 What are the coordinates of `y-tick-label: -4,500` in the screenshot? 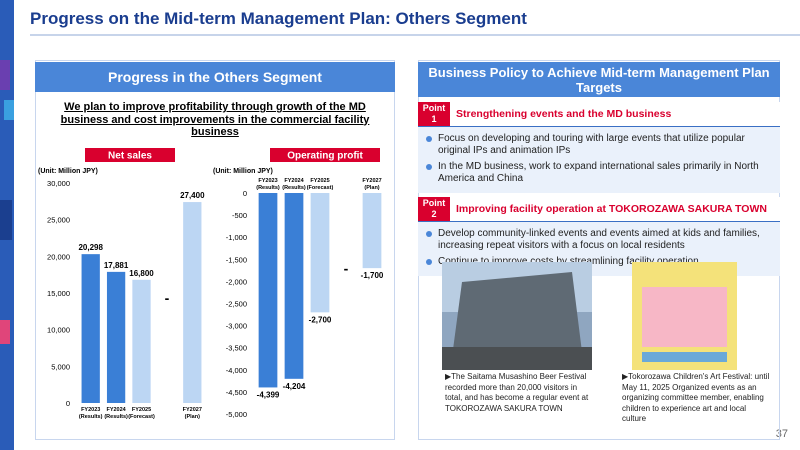 It's located at (236, 392).